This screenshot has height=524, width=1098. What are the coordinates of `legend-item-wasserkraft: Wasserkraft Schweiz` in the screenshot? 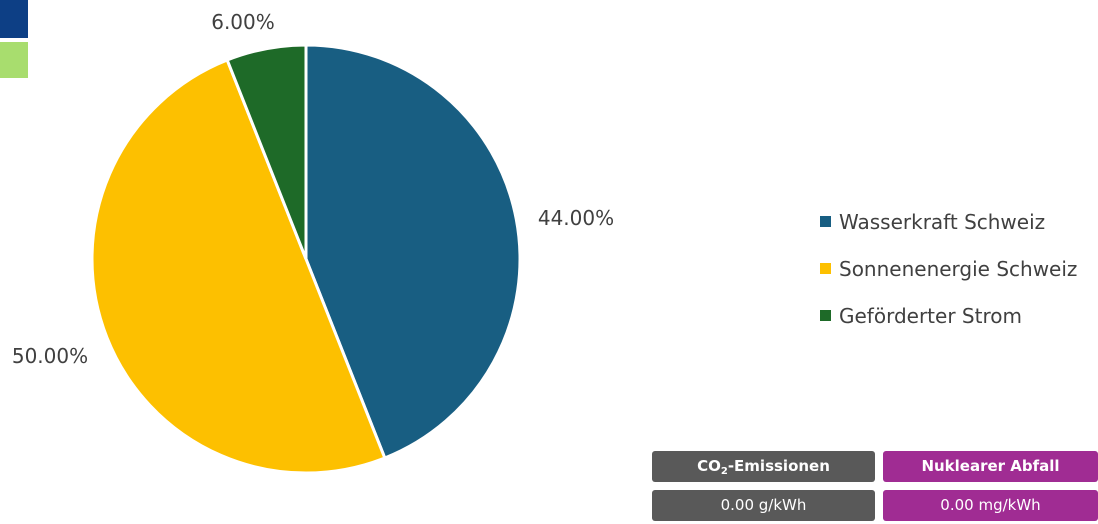 It's located at (948, 221).